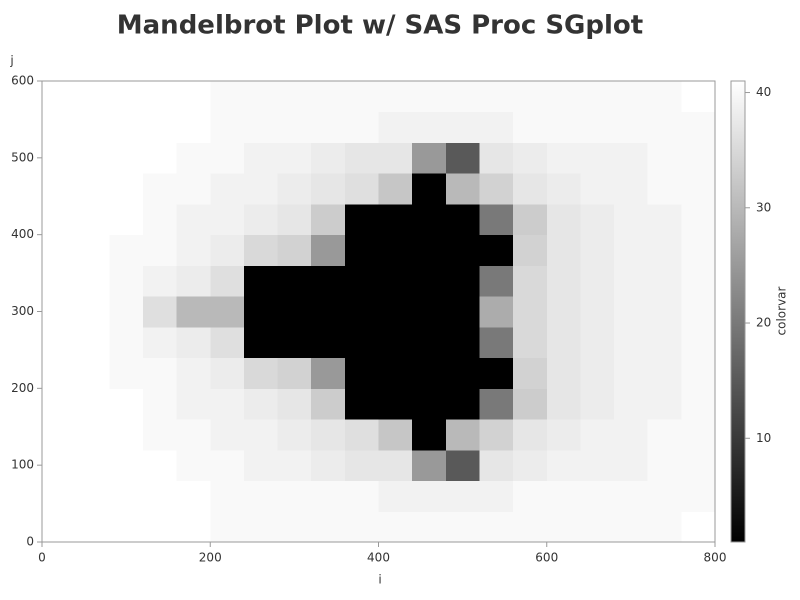 The height and width of the screenshot is (600, 800). I want to click on x-tick-label: 600, so click(546, 558).